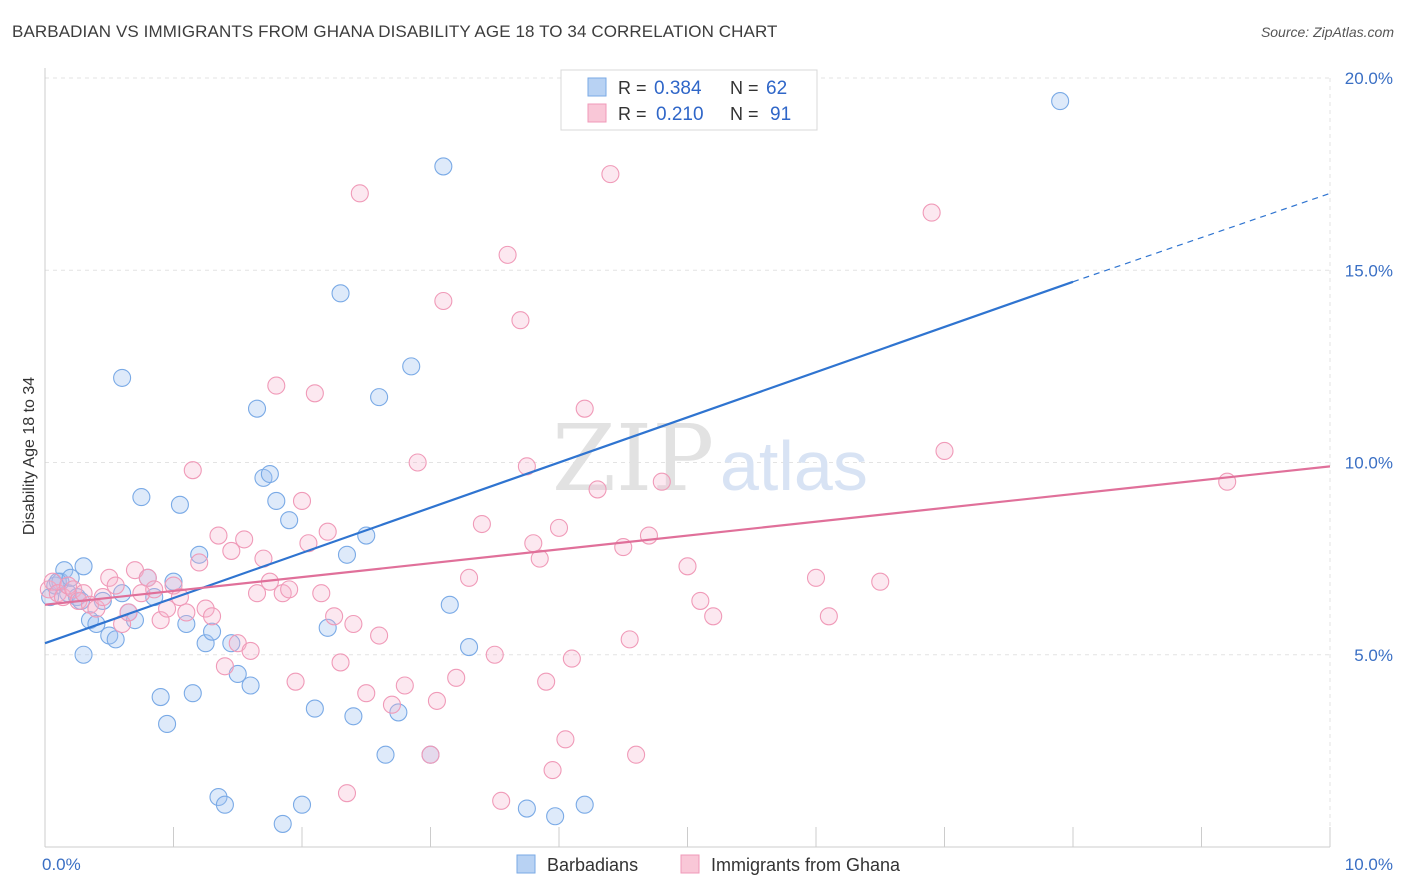  What do you see at coordinates (1201, 237) in the screenshot?
I see `barbadian-trend-extension` at bounding box center [1201, 237].